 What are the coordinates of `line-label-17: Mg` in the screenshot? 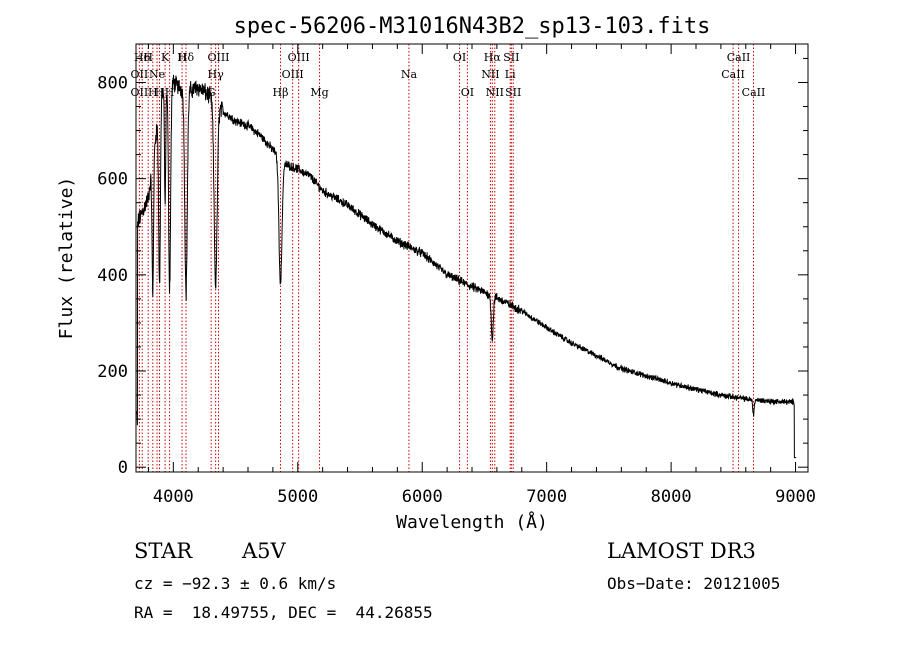 It's located at (319, 92).